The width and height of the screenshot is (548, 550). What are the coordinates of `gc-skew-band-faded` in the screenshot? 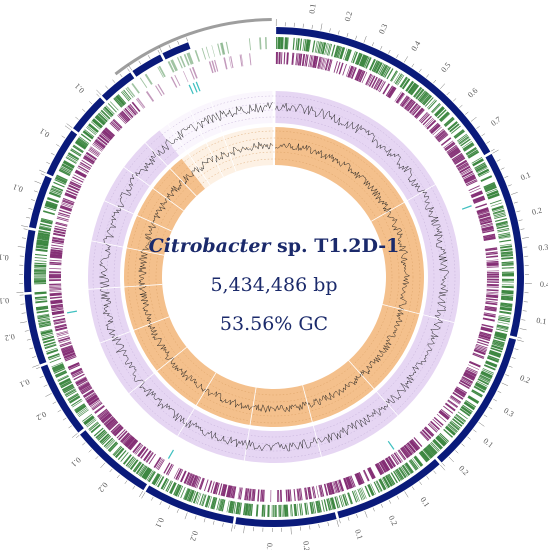 It's located at (216, 123).